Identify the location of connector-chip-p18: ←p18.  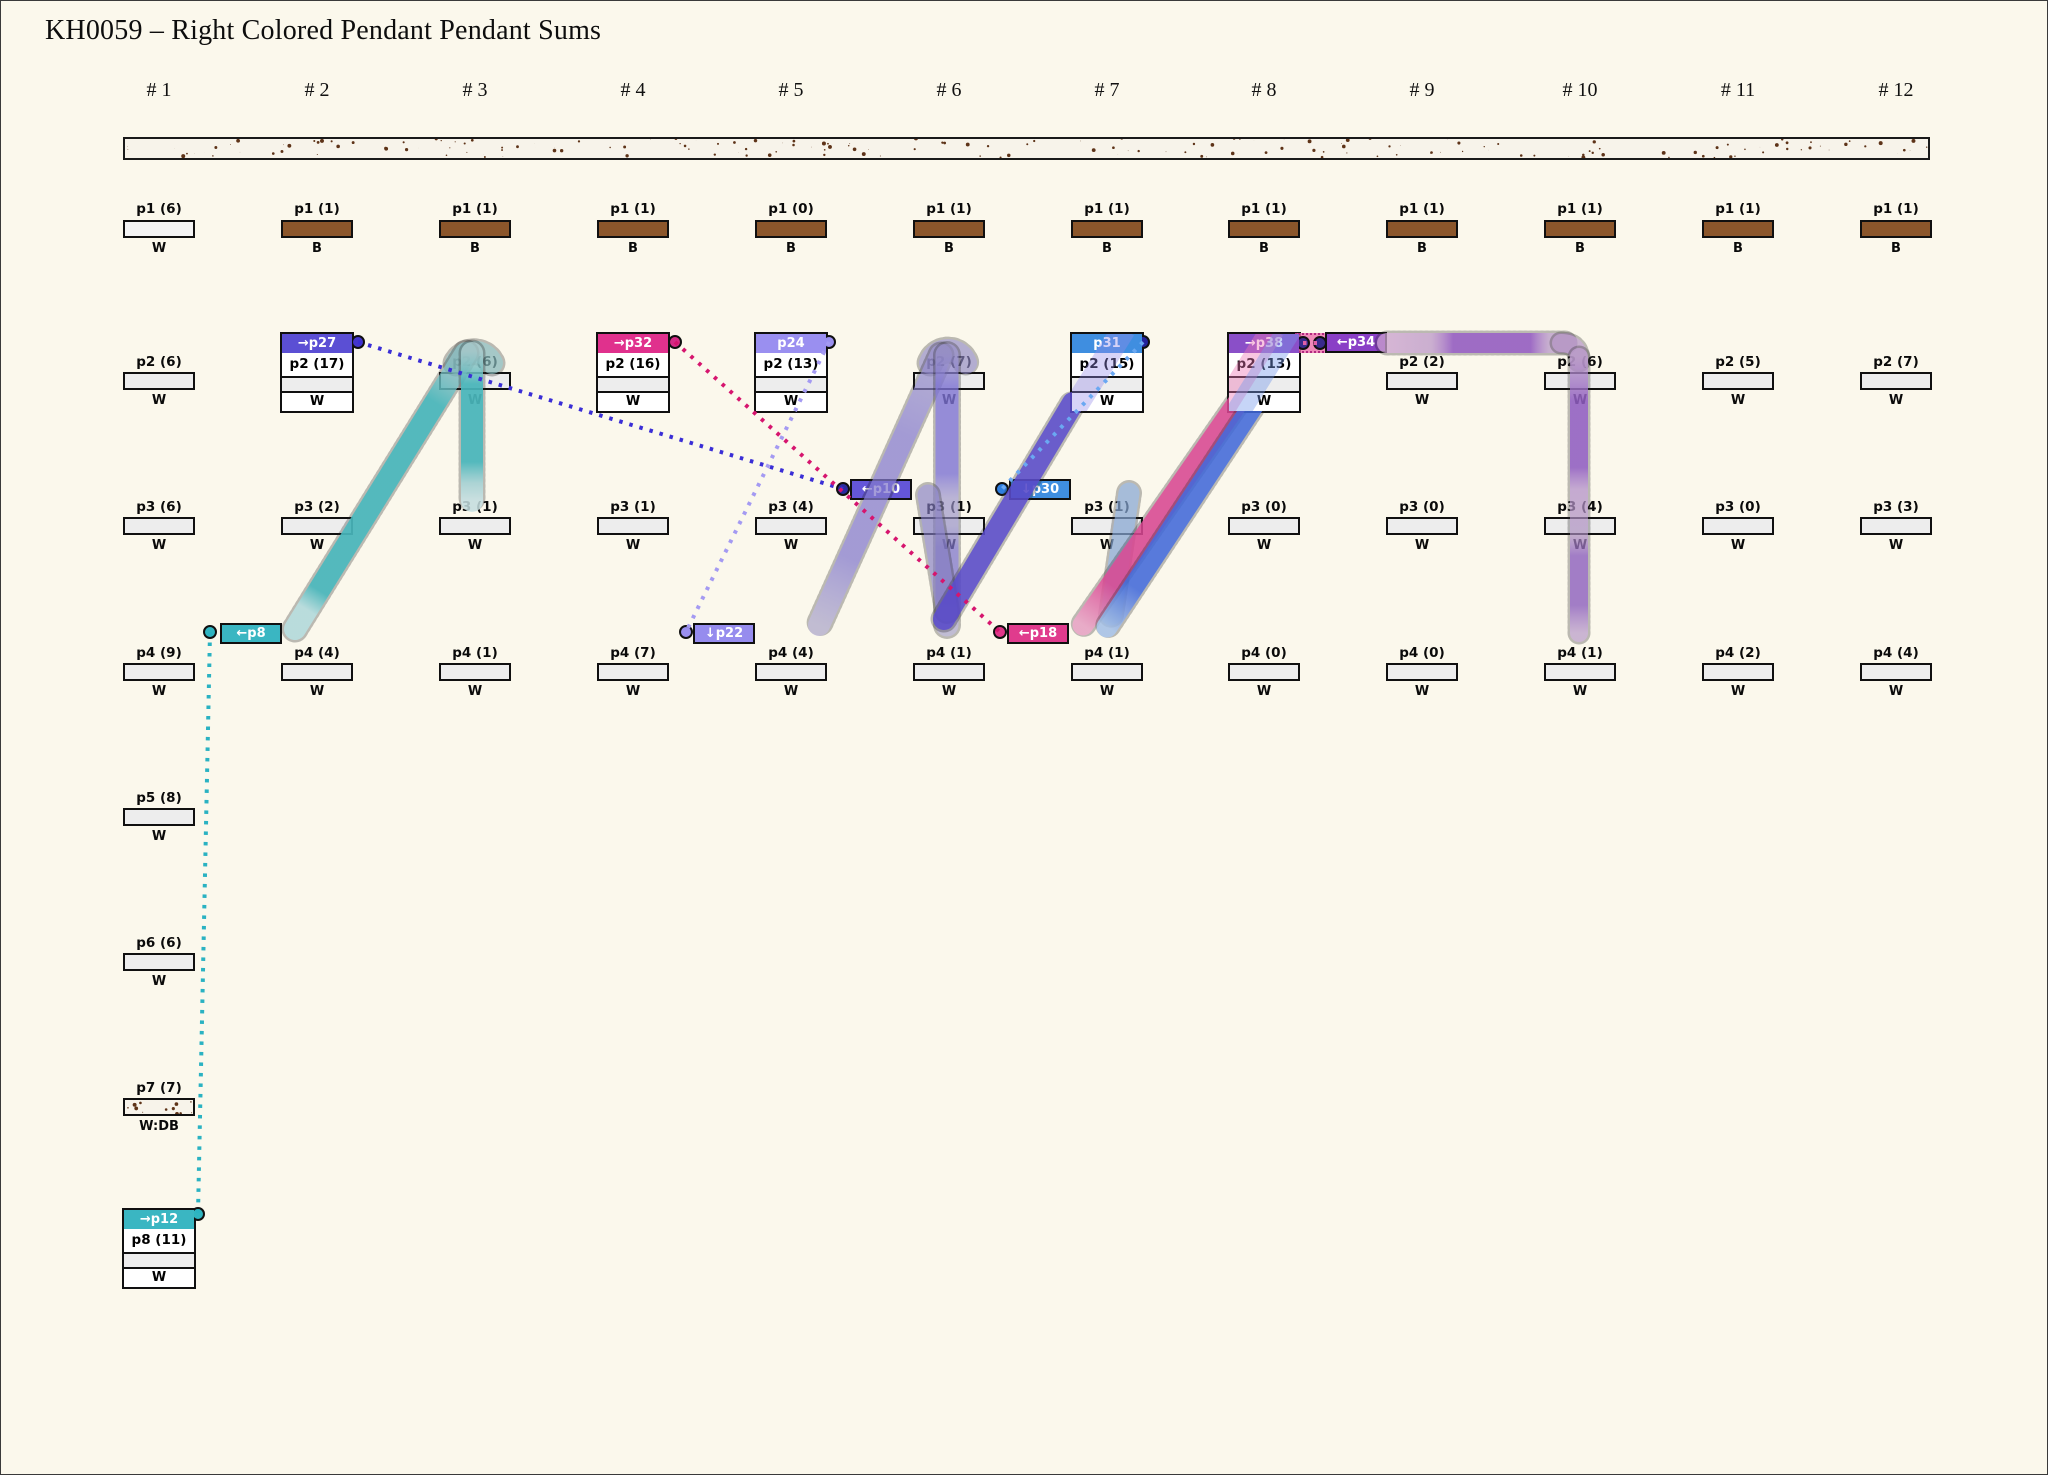
(1038, 633).